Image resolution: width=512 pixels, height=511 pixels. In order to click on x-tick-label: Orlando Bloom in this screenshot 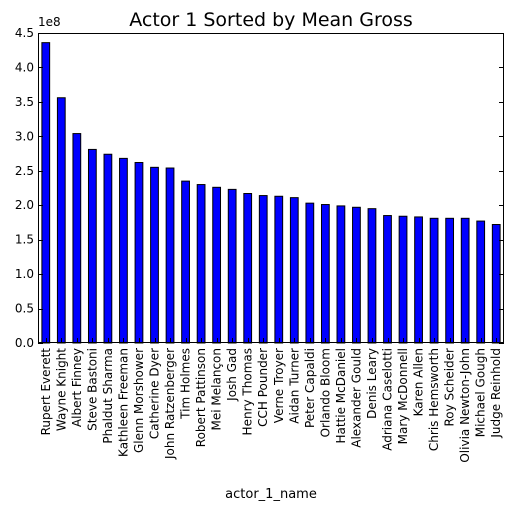, I will do `click(325, 392)`.